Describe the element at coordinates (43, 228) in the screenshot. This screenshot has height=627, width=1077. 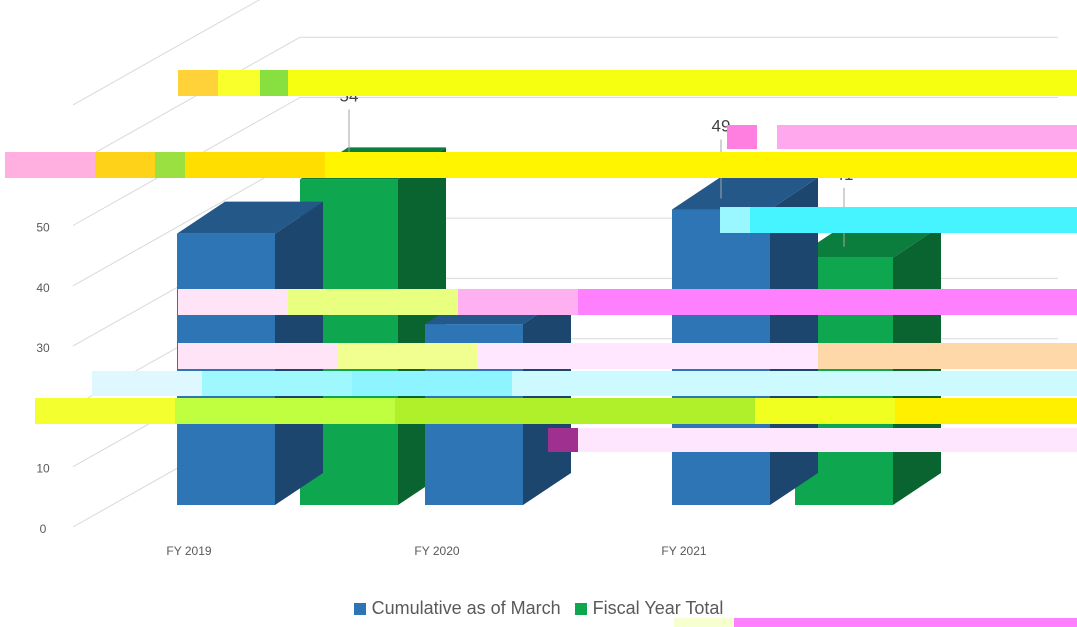
I see `y-tick-label: 50` at that location.